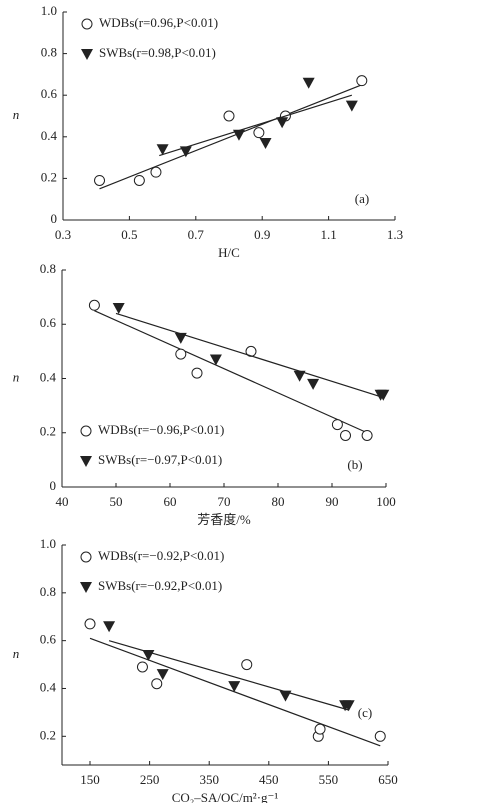 The image size is (482, 803). I want to click on panel-label: (c), so click(365, 712).